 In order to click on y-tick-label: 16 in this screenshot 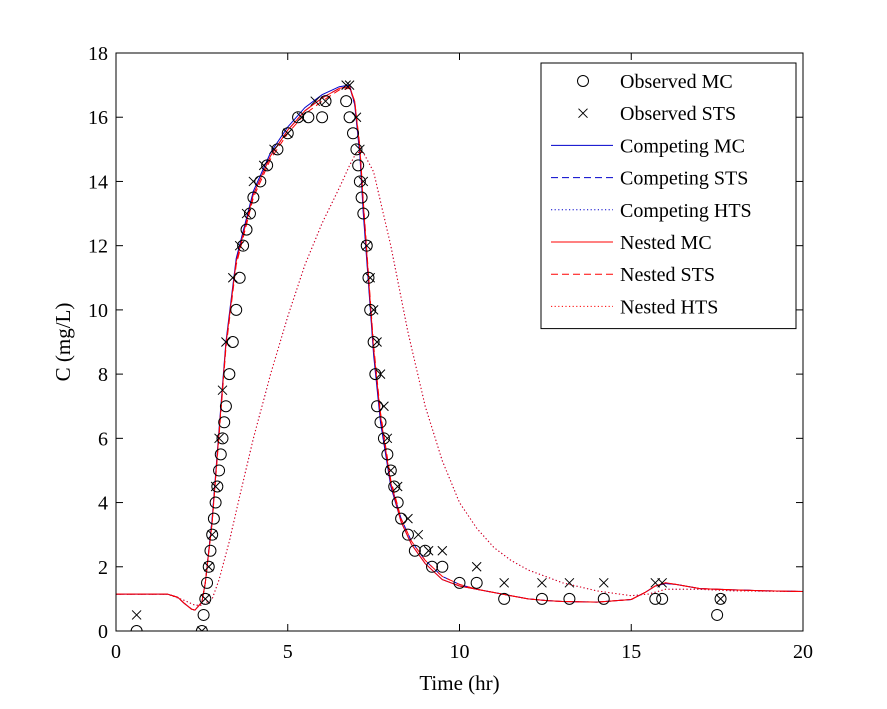, I will do `click(98, 118)`.